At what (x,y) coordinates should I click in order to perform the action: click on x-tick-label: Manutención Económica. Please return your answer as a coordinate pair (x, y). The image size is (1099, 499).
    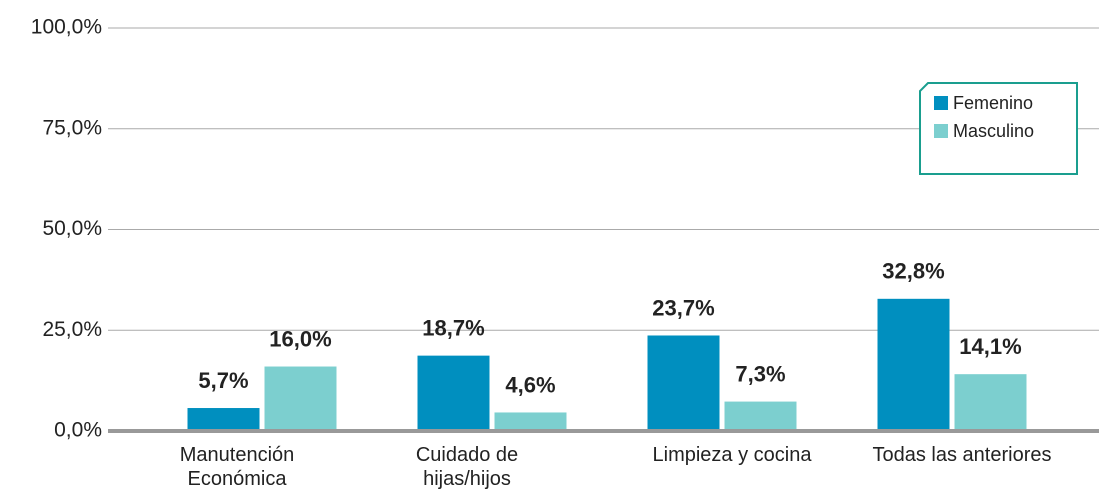
    Looking at the image, I should click on (237, 467).